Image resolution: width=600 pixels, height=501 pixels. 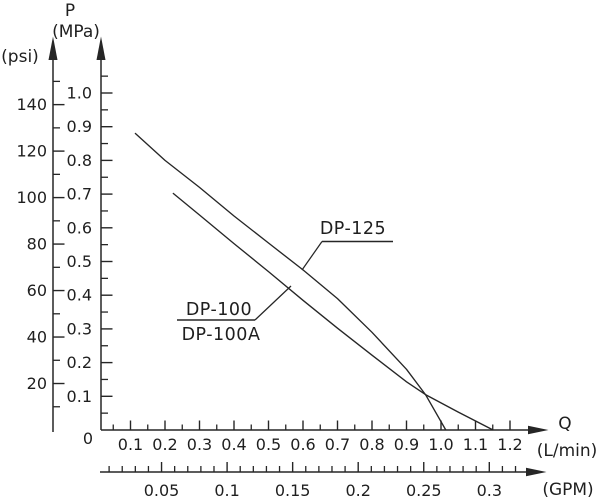 I want to click on lmin-tick-label: 1.2, so click(x=509, y=444).